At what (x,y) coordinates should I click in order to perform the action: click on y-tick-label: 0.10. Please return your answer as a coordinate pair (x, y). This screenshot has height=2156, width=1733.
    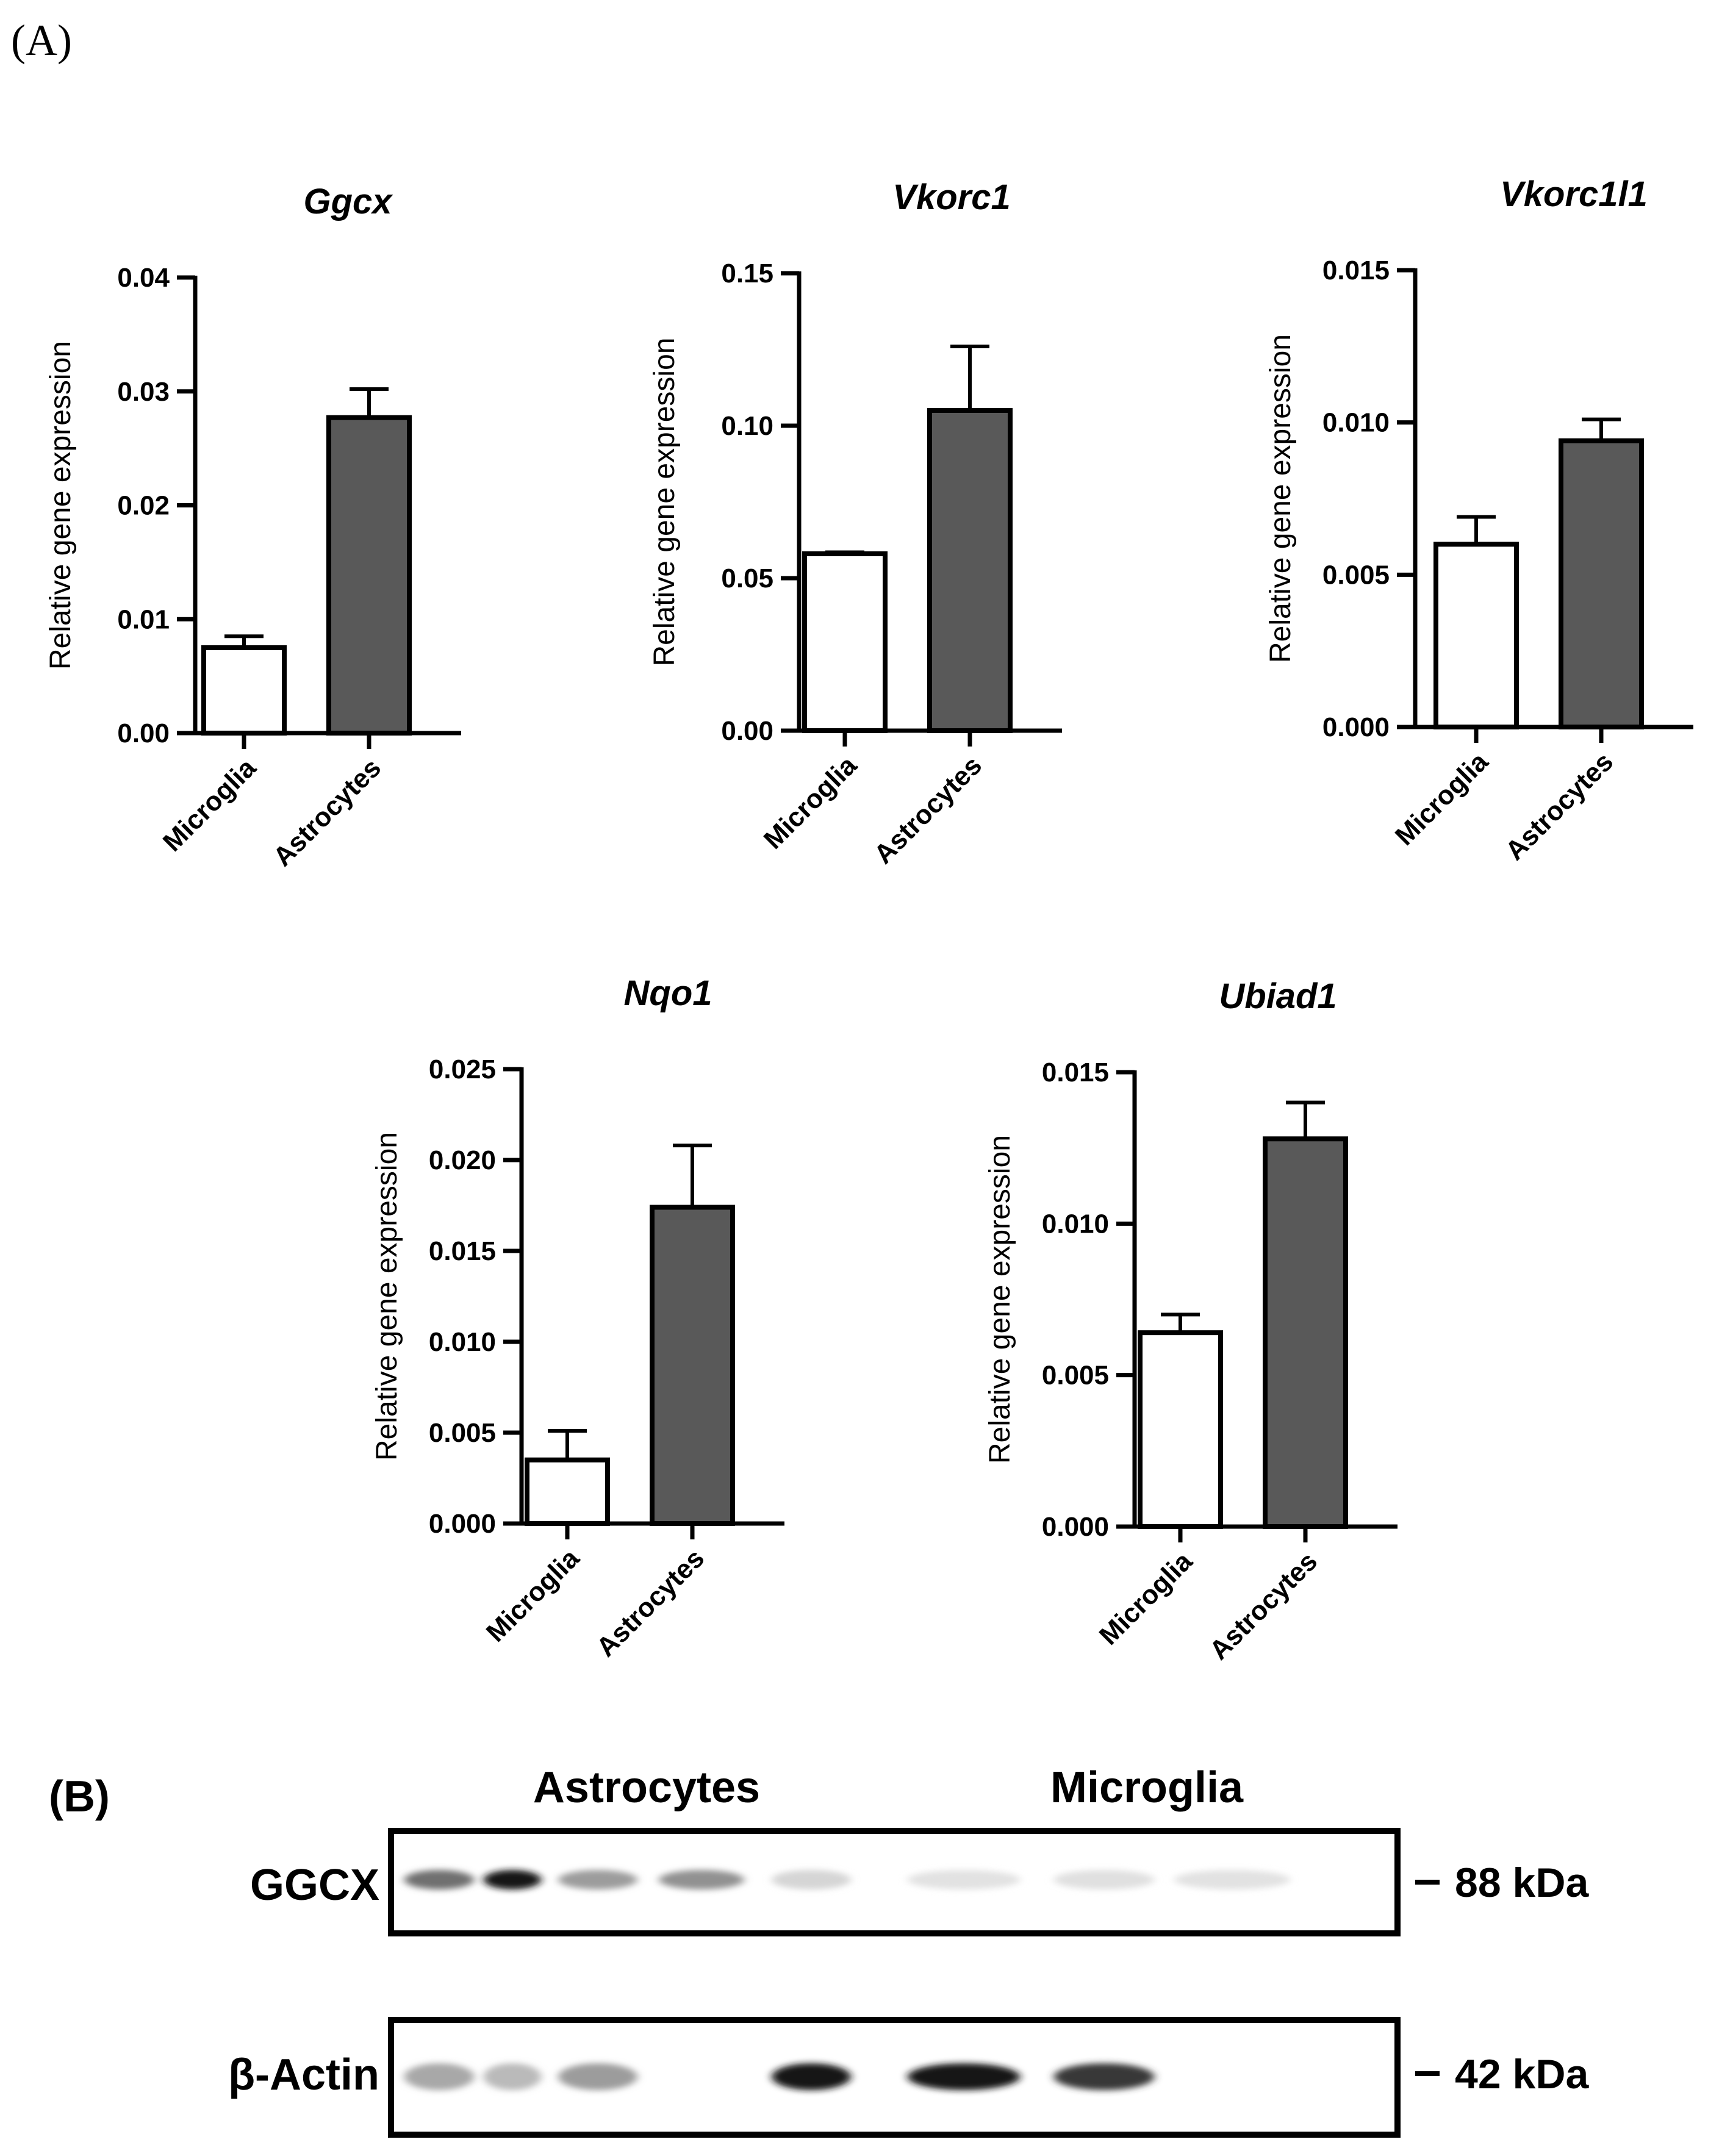
    Looking at the image, I should click on (747, 426).